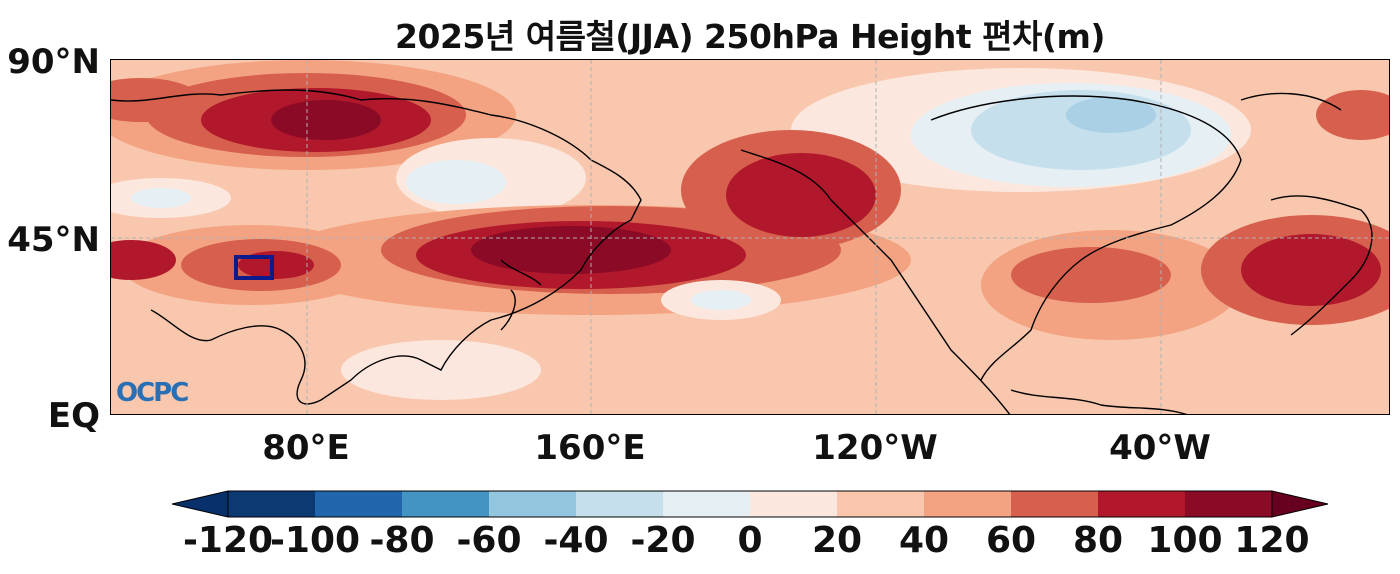 The height and width of the screenshot is (574, 1400). I want to click on colorbar-tick-label: 60, so click(1011, 540).